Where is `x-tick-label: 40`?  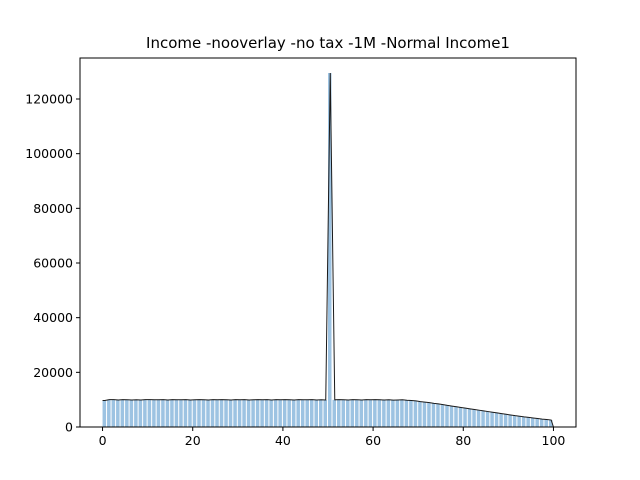
x-tick-label: 40 is located at coordinates (283, 440).